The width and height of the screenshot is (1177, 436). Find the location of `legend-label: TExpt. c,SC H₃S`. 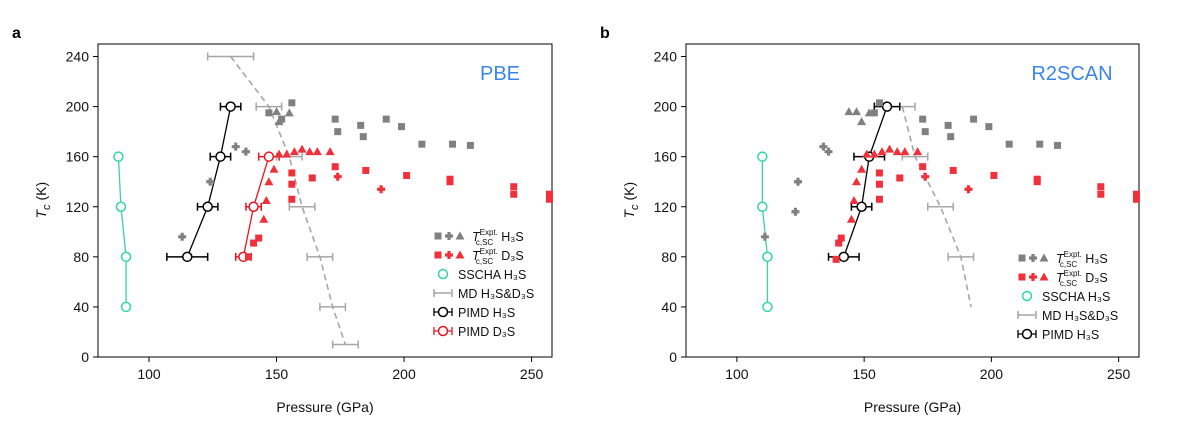

legend-label: TExpt. c,SC H₃S is located at coordinates (498, 237).